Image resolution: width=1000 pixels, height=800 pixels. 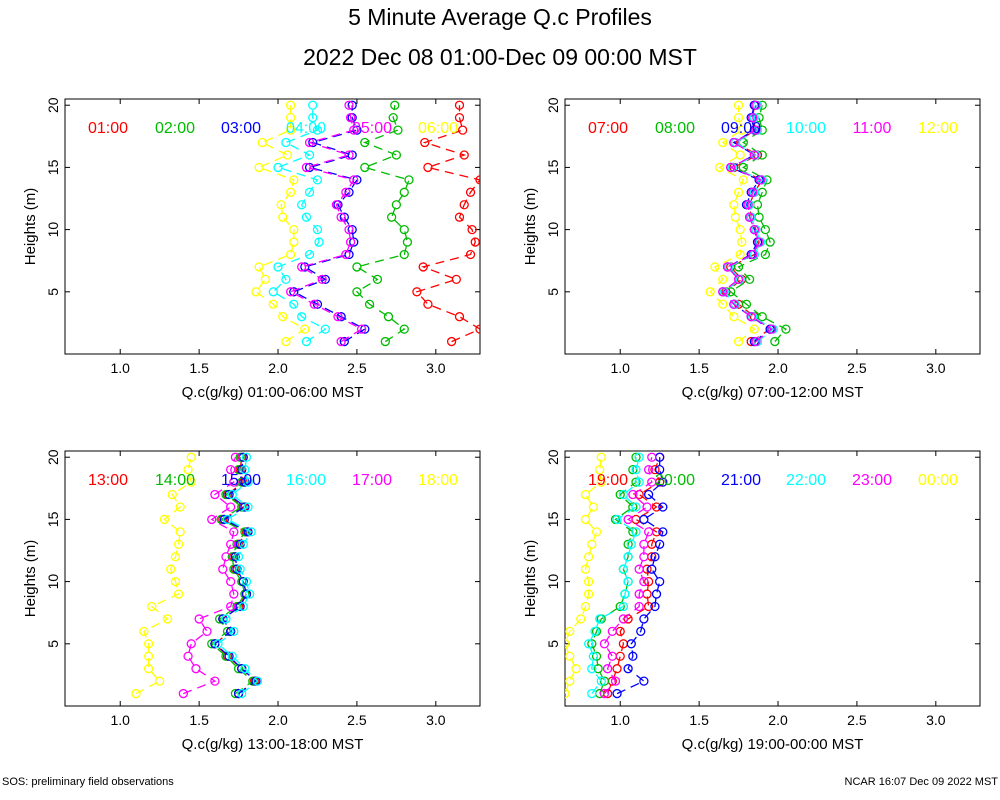 What do you see at coordinates (372, 480) in the screenshot?
I see `legend-entry: 17:00` at bounding box center [372, 480].